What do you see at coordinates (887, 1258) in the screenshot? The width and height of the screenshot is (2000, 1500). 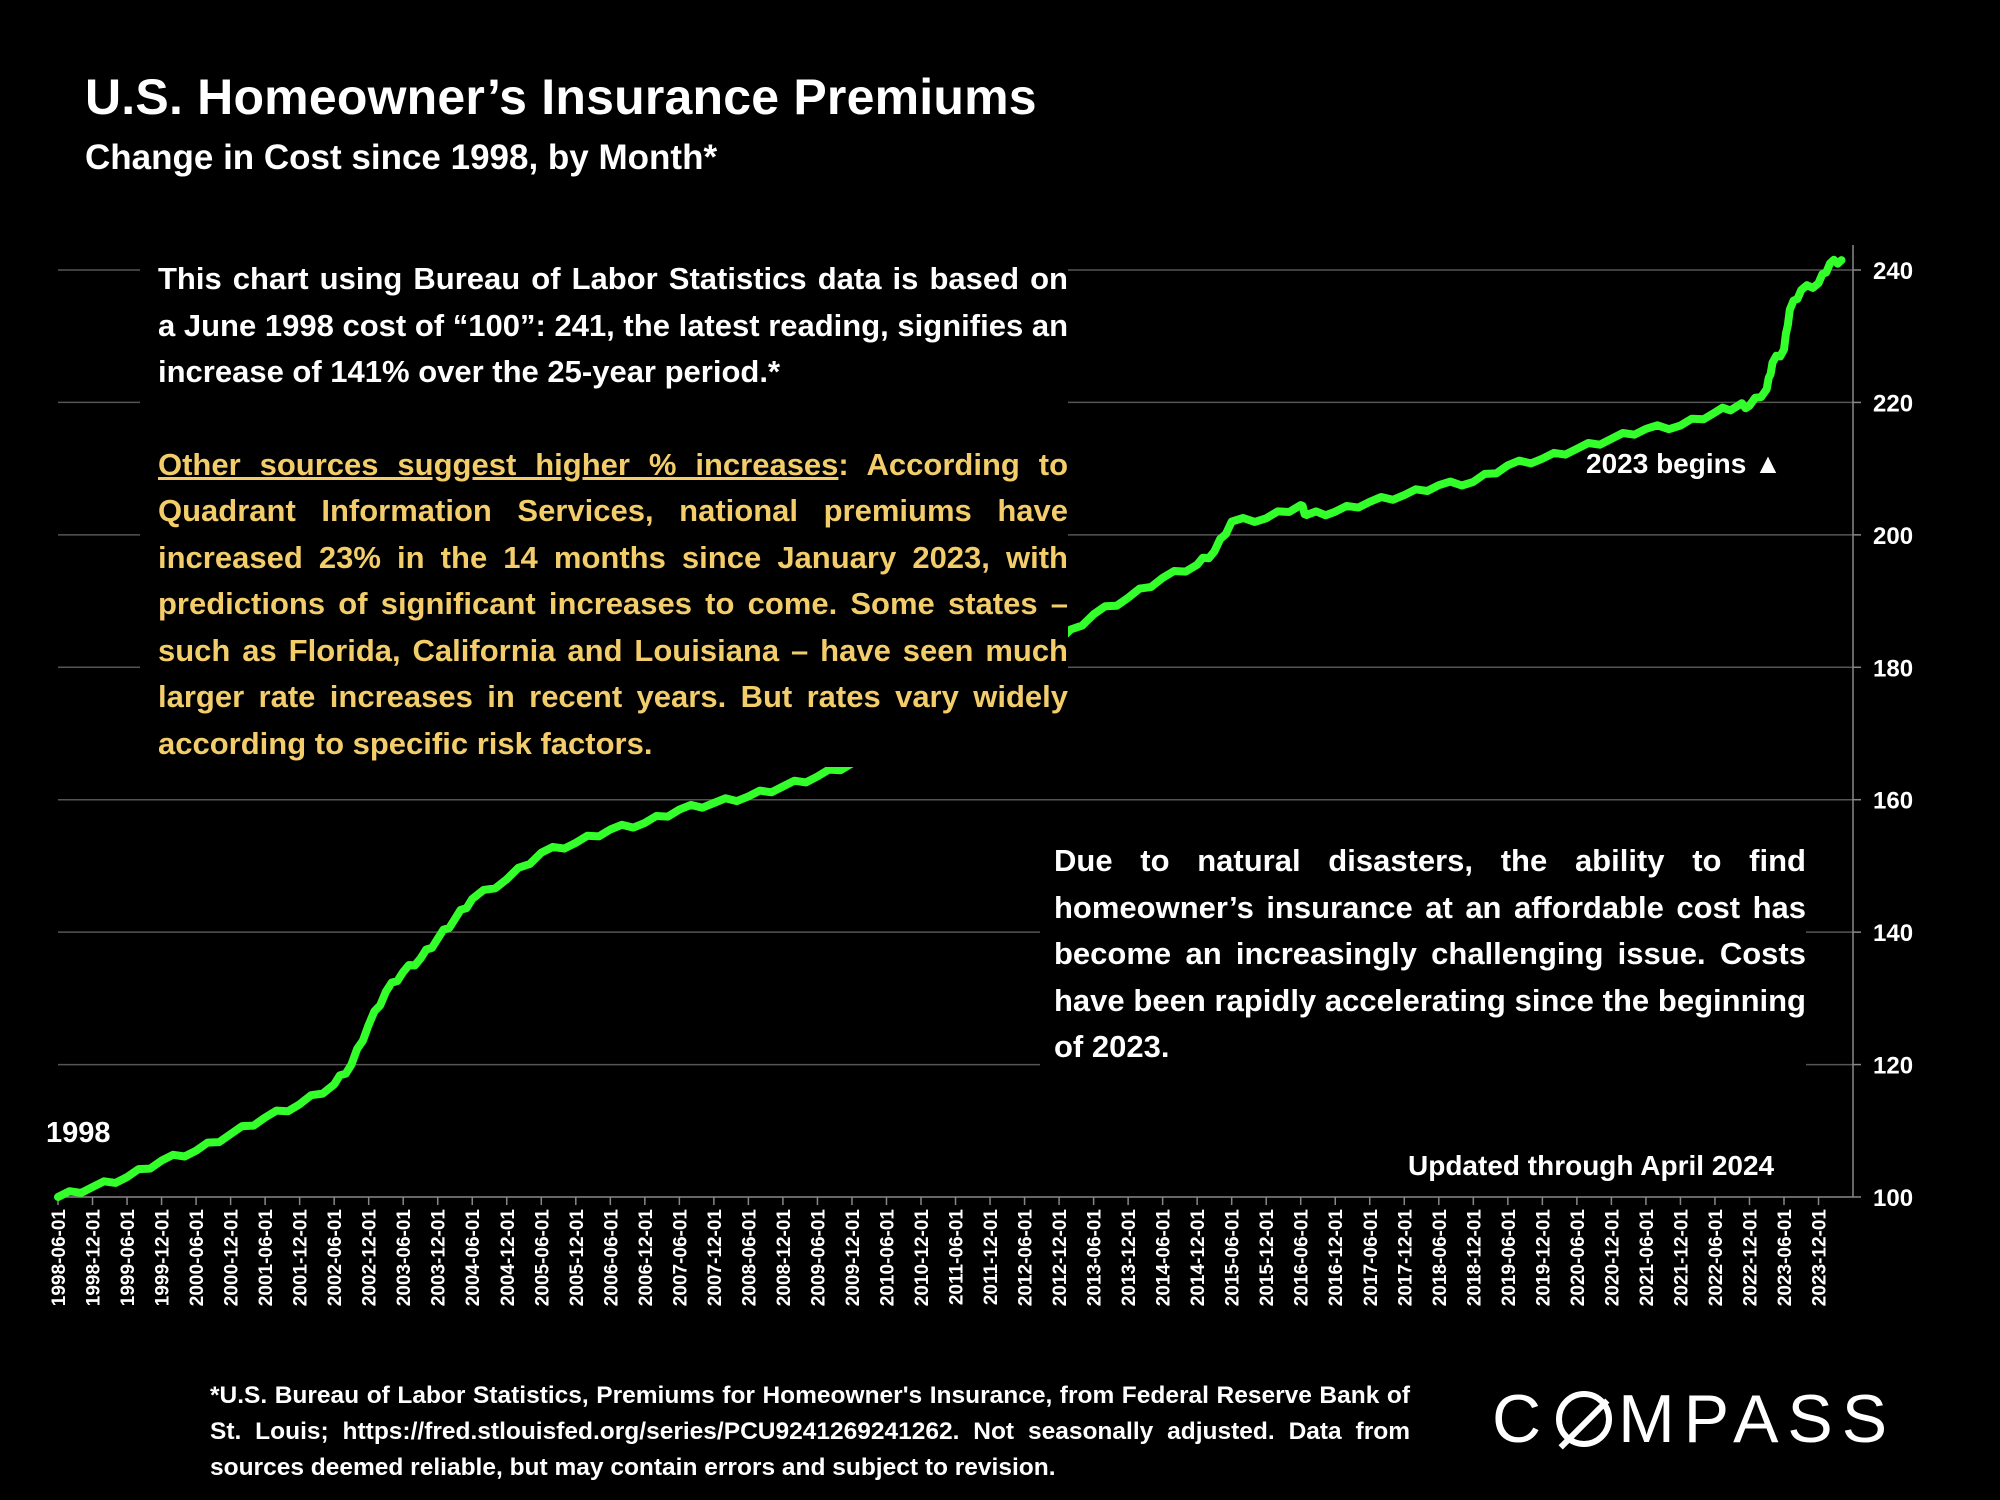 I see `x-tick-label: 2010-06-01` at bounding box center [887, 1258].